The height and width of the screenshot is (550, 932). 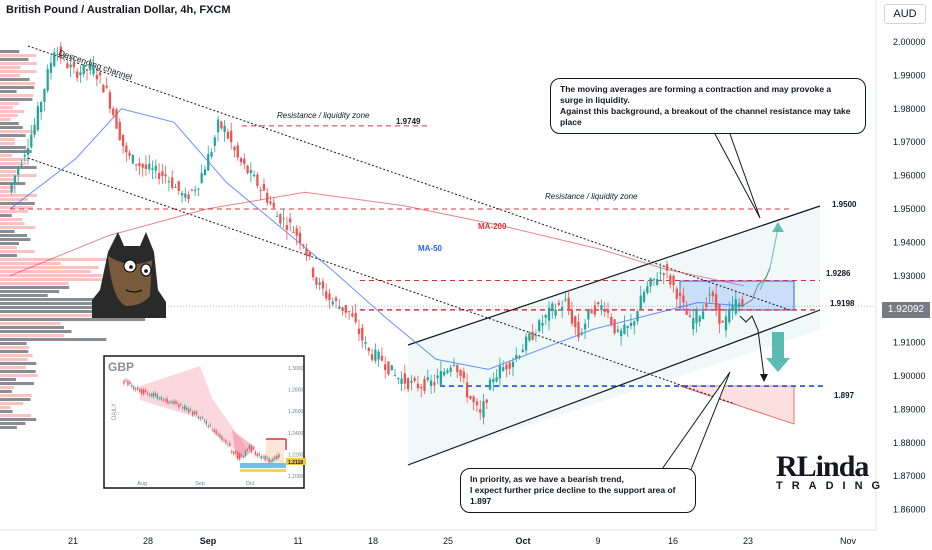 What do you see at coordinates (909, 142) in the screenshot?
I see `y-tick-label: 1.97000` at bounding box center [909, 142].